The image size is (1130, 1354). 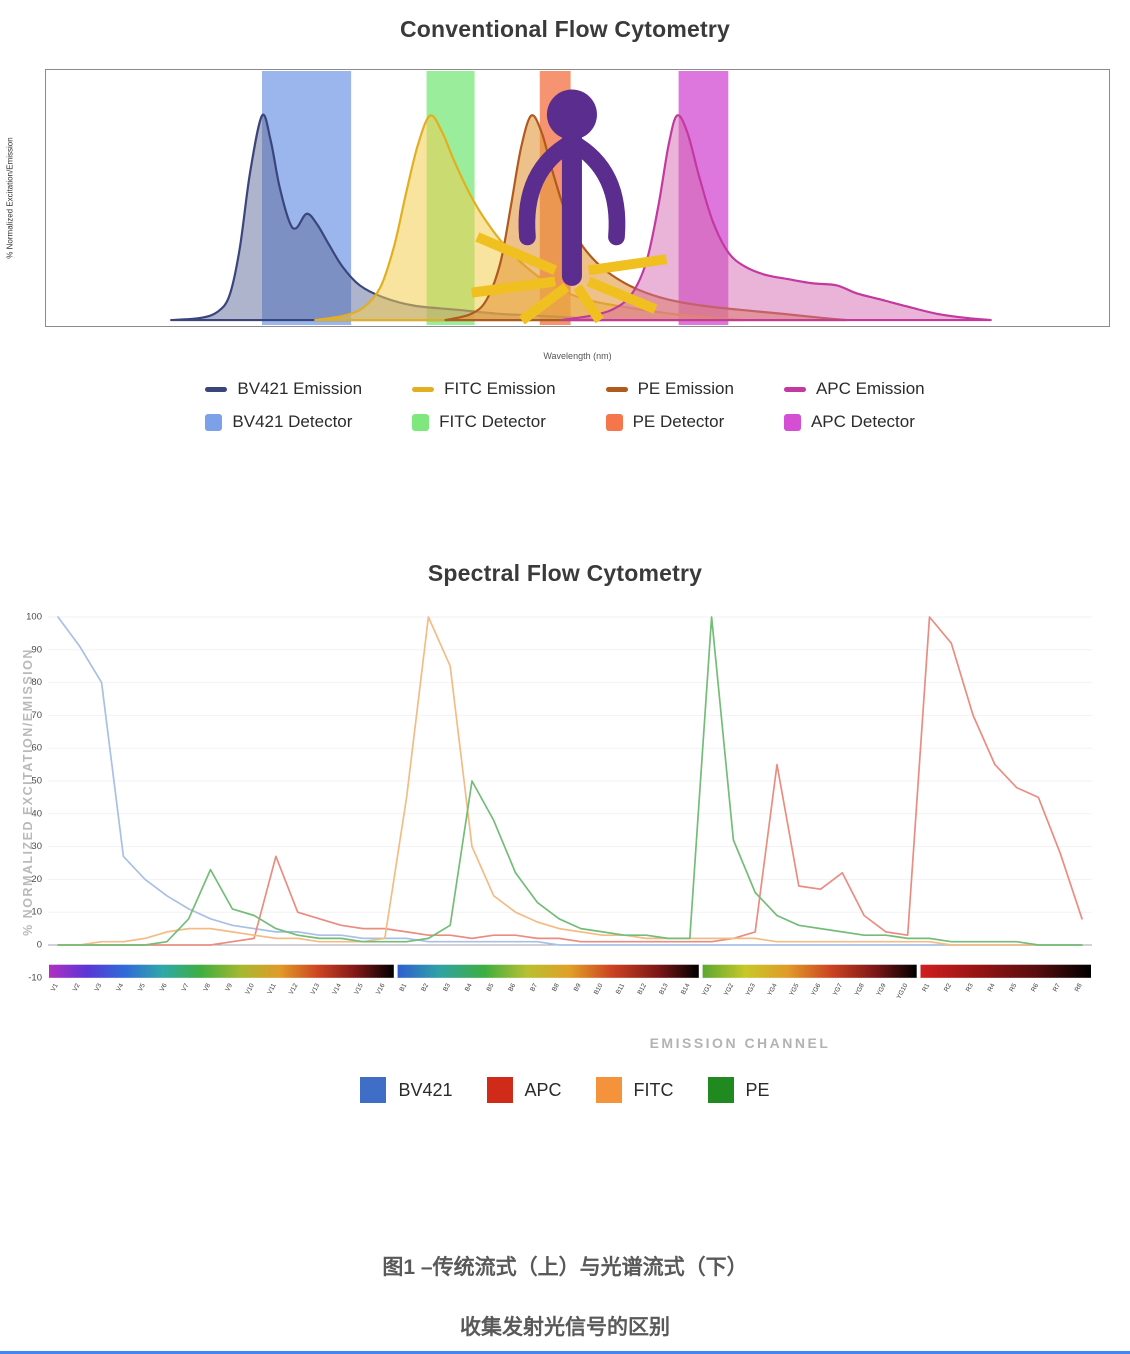 I want to click on legend-item-bv421-emission: BV421 Emission, so click(x=283, y=389).